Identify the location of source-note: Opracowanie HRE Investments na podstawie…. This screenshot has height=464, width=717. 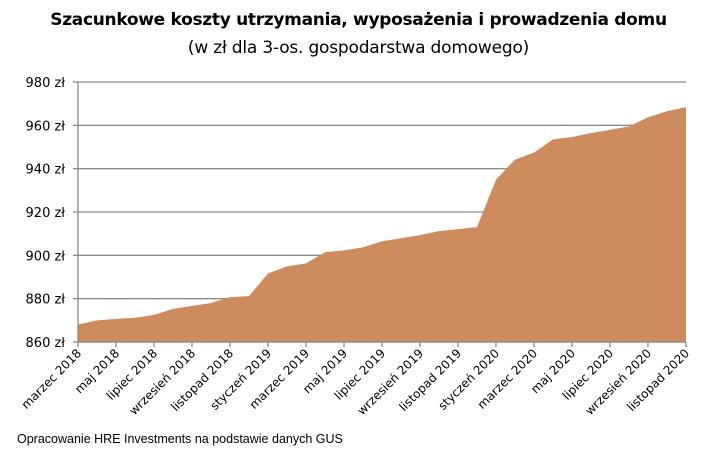
(180, 439).